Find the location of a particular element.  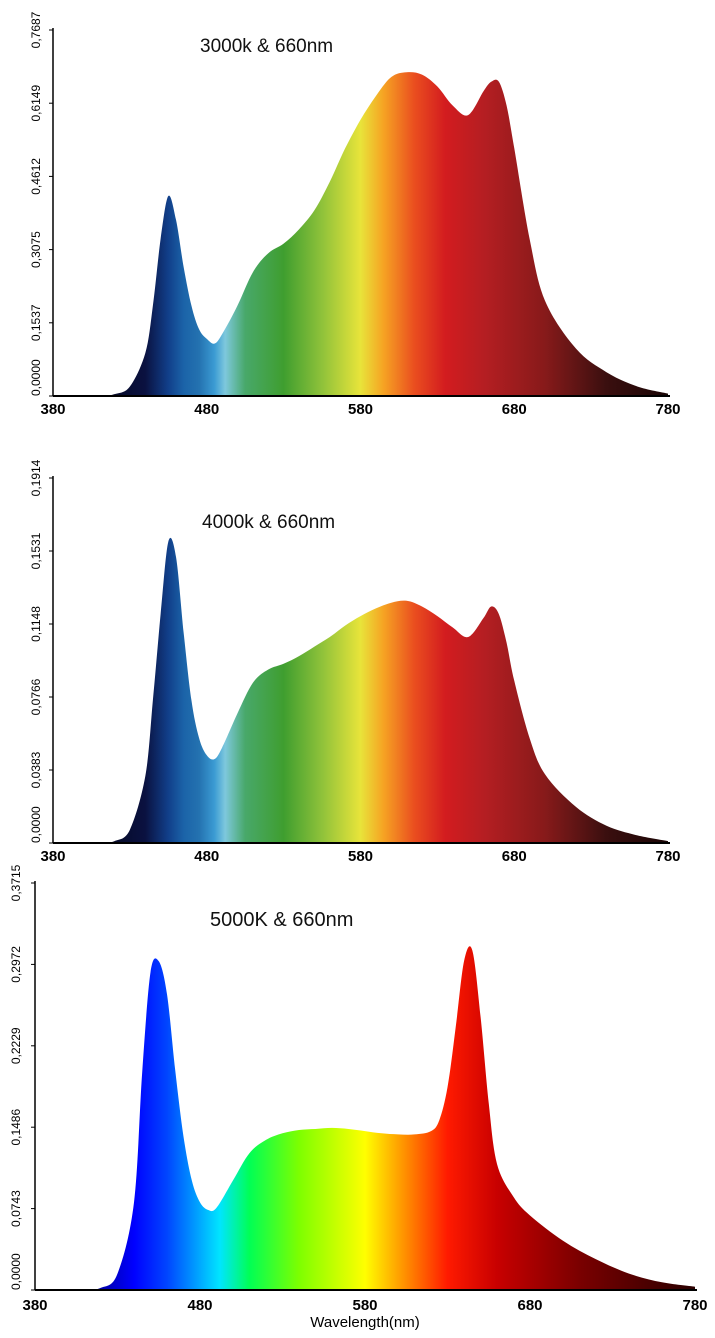

y-tick-label: 0,0766 is located at coordinates (36, 696).